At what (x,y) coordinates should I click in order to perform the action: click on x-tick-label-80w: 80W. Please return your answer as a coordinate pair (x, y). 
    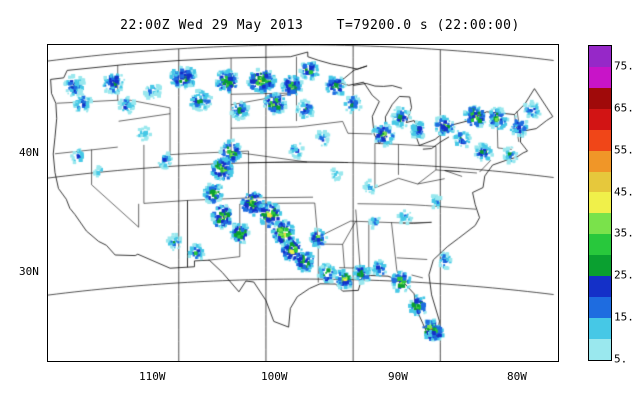
    Looking at the image, I should click on (517, 376).